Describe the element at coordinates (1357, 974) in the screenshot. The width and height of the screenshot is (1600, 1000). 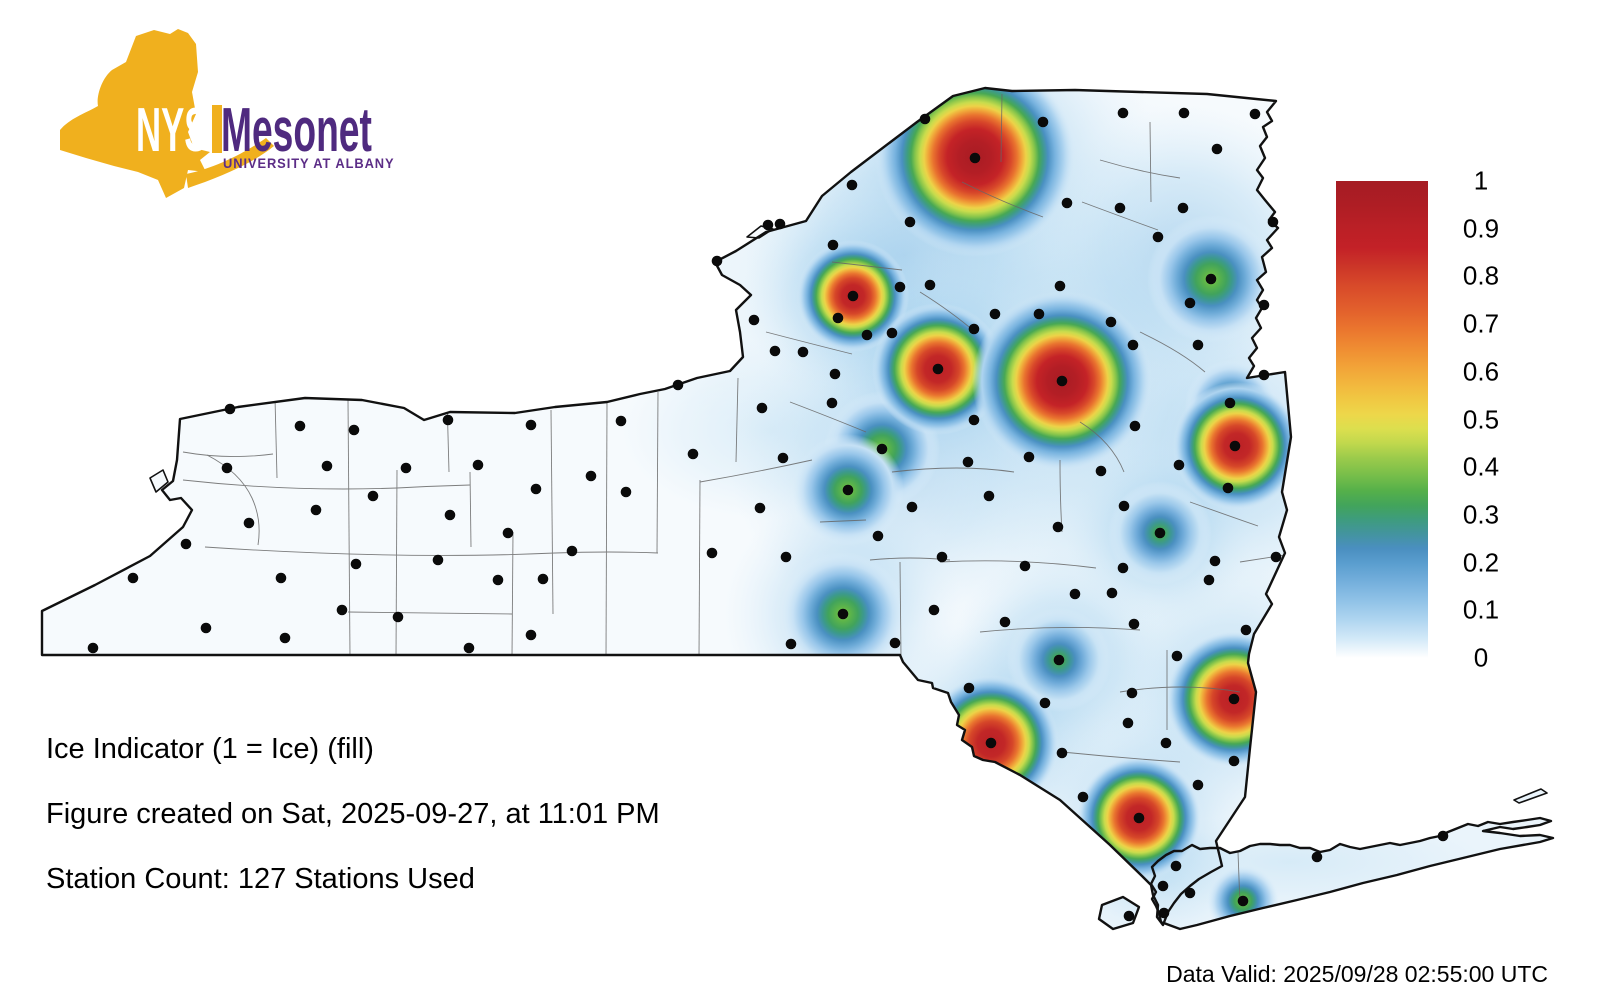
I see `data-valid-label: Data Valid: 2025/09/28 02:55:00 UTC` at that location.